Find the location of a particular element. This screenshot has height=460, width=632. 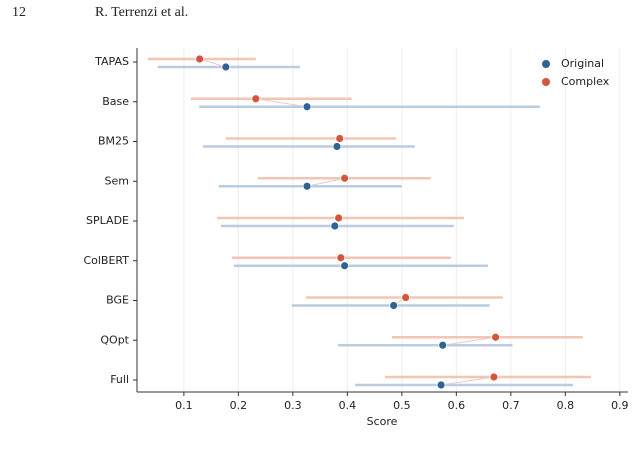

y-tick-label: Sem is located at coordinates (117, 180).